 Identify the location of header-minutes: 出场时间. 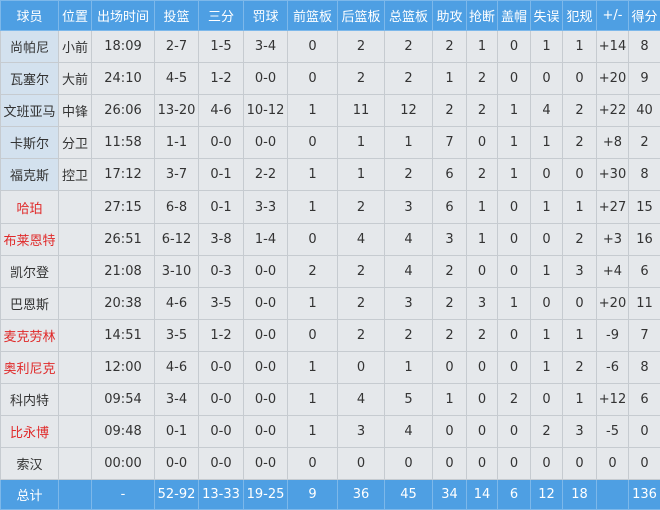
(123, 15).